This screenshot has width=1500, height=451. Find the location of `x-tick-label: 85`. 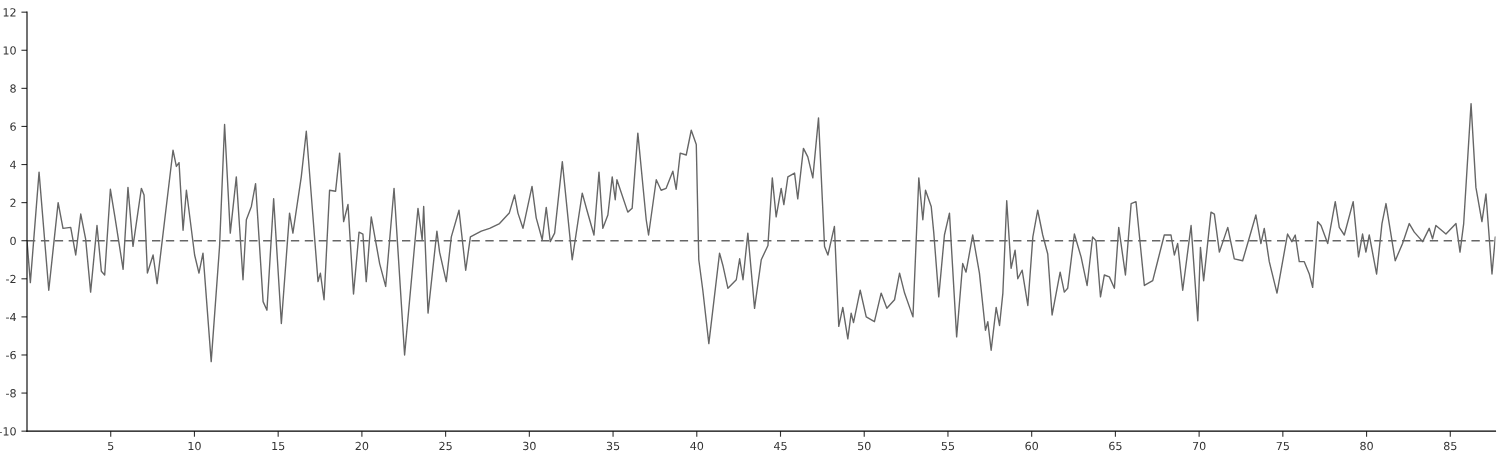

x-tick-label: 85 is located at coordinates (1450, 446).